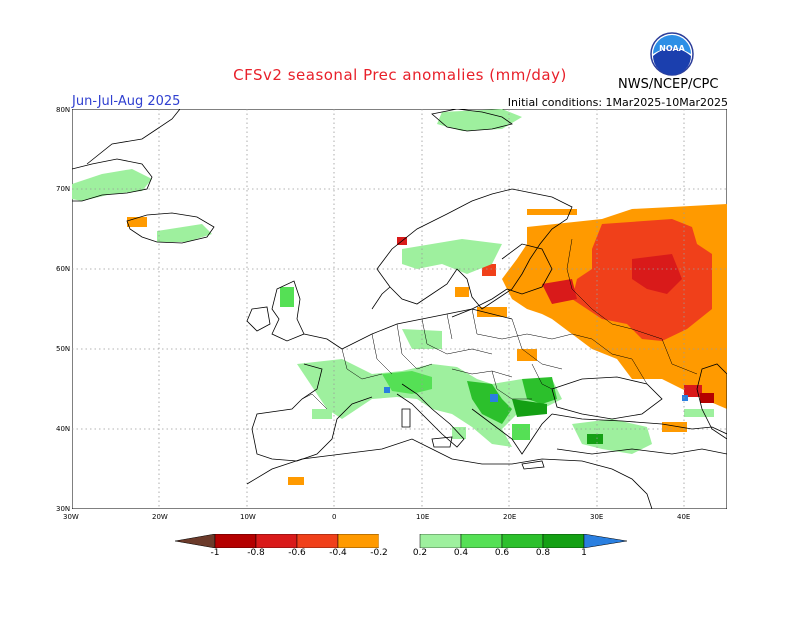 The width and height of the screenshot is (800, 618). I want to click on colorbar-label: -0.2, so click(379, 553).